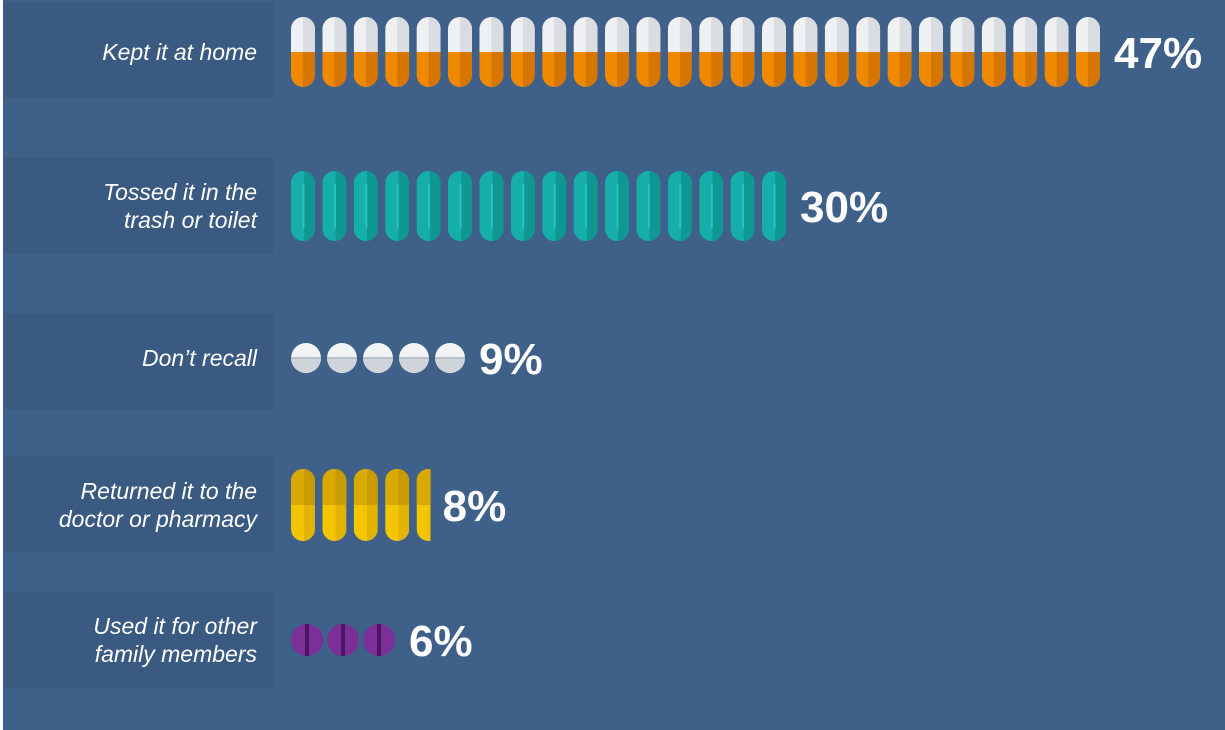 The height and width of the screenshot is (730, 1225). What do you see at coordinates (475, 506) in the screenshot?
I see `value-label: 8%` at bounding box center [475, 506].